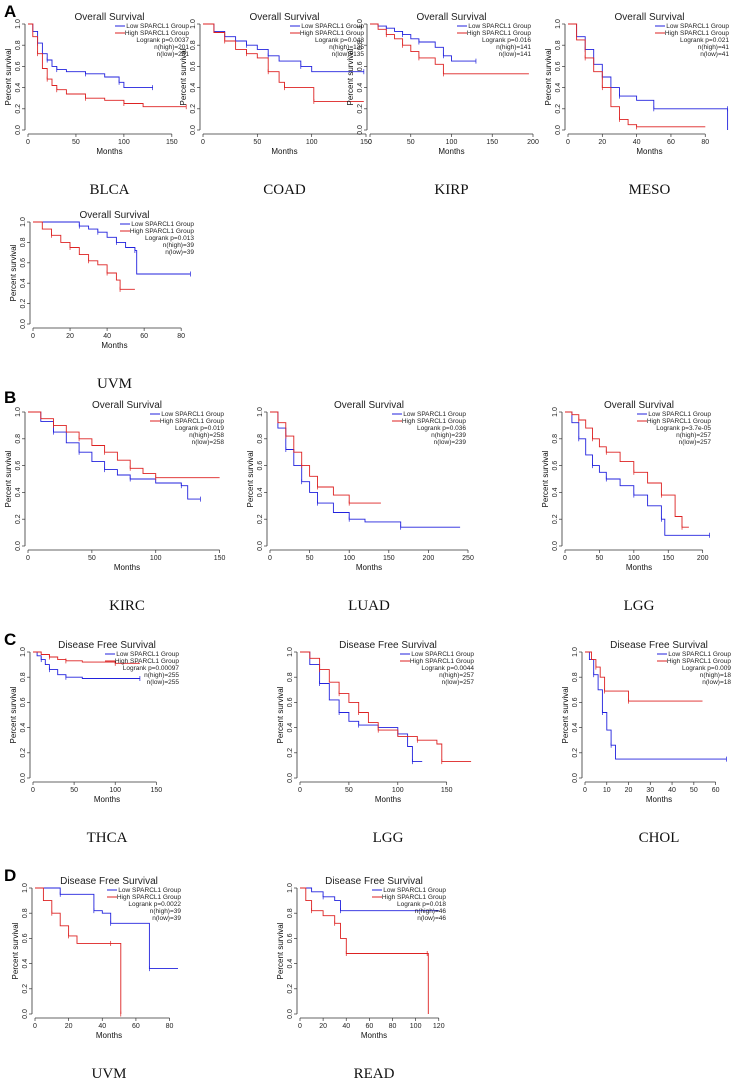 The width and height of the screenshot is (737, 1083). What do you see at coordinates (114, 384) in the screenshot?
I see `cancer-label: UVM` at bounding box center [114, 384].